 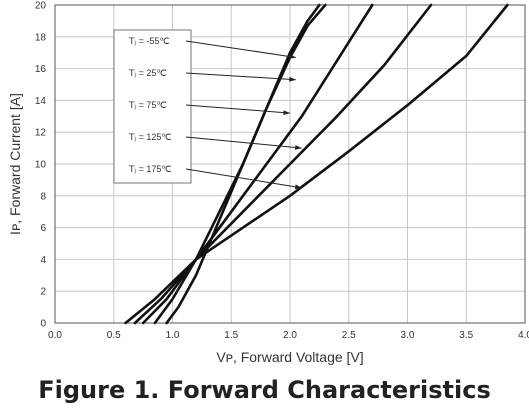 What do you see at coordinates (41, 69) in the screenshot?
I see `y-tick-label: 16` at bounding box center [41, 69].